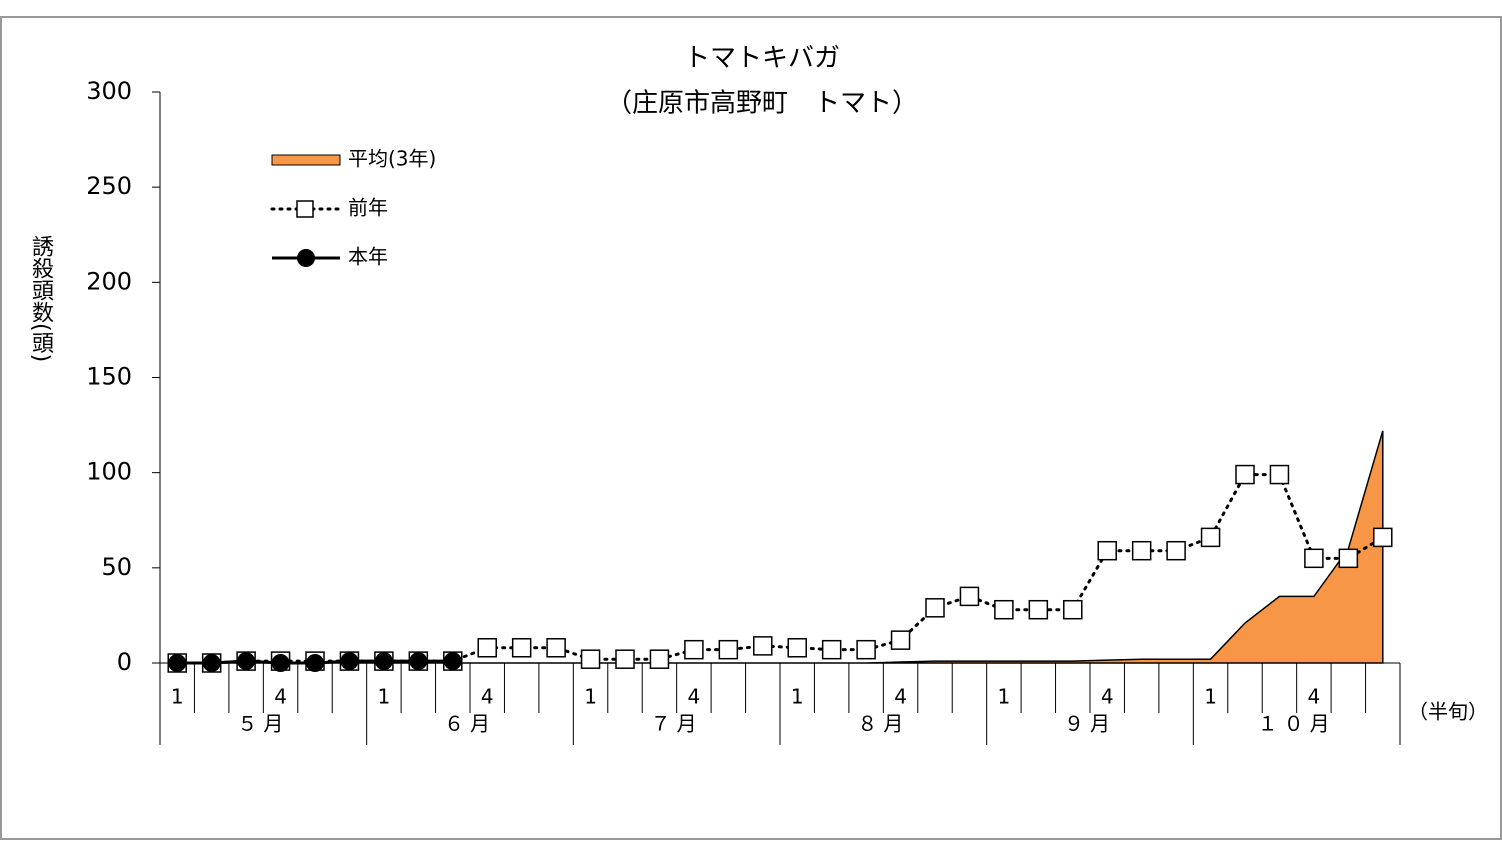 Image resolution: width=1502 pixels, height=844 pixels. Describe the element at coordinates (263, 724) in the screenshot. I see `x-group-label: ５月` at that location.